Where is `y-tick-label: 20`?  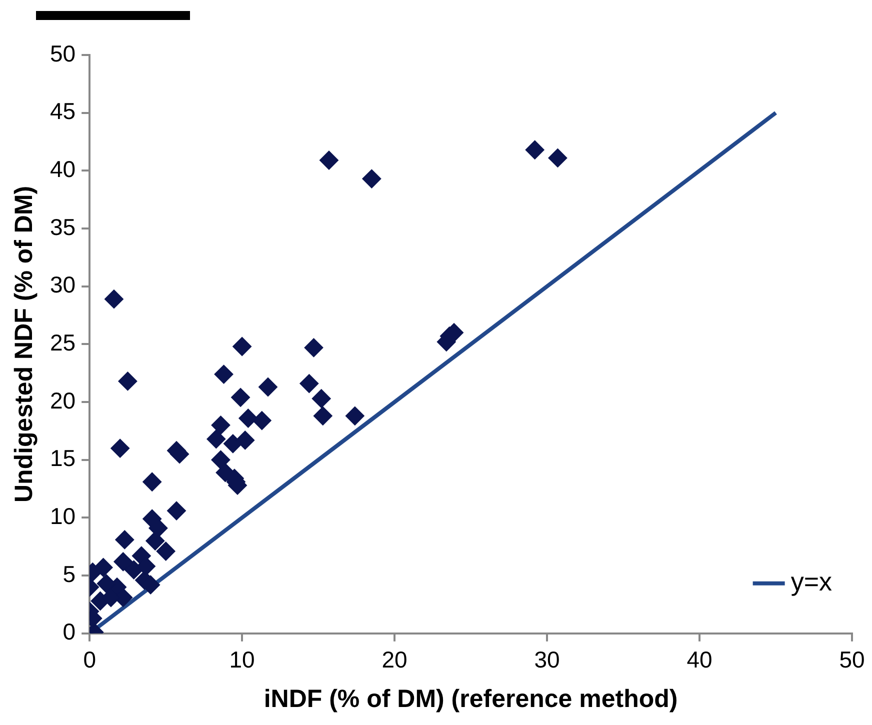
y-tick-label: 20 is located at coordinates (63, 400).